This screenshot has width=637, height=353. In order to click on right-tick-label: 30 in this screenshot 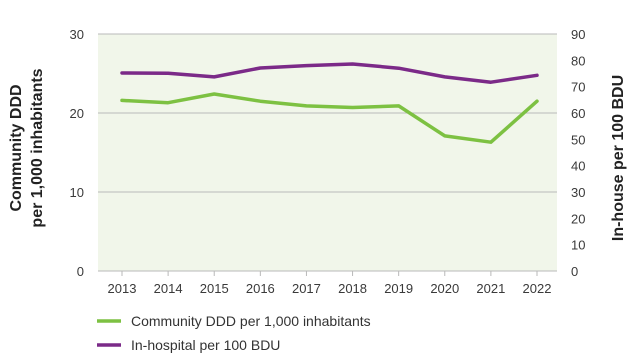, I will do `click(578, 192)`.